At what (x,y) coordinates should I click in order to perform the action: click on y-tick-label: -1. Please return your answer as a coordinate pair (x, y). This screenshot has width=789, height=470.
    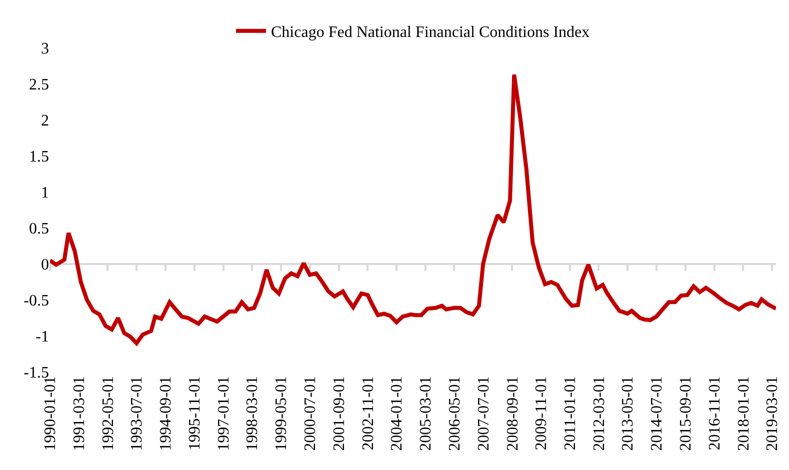
    Looking at the image, I should click on (42, 337).